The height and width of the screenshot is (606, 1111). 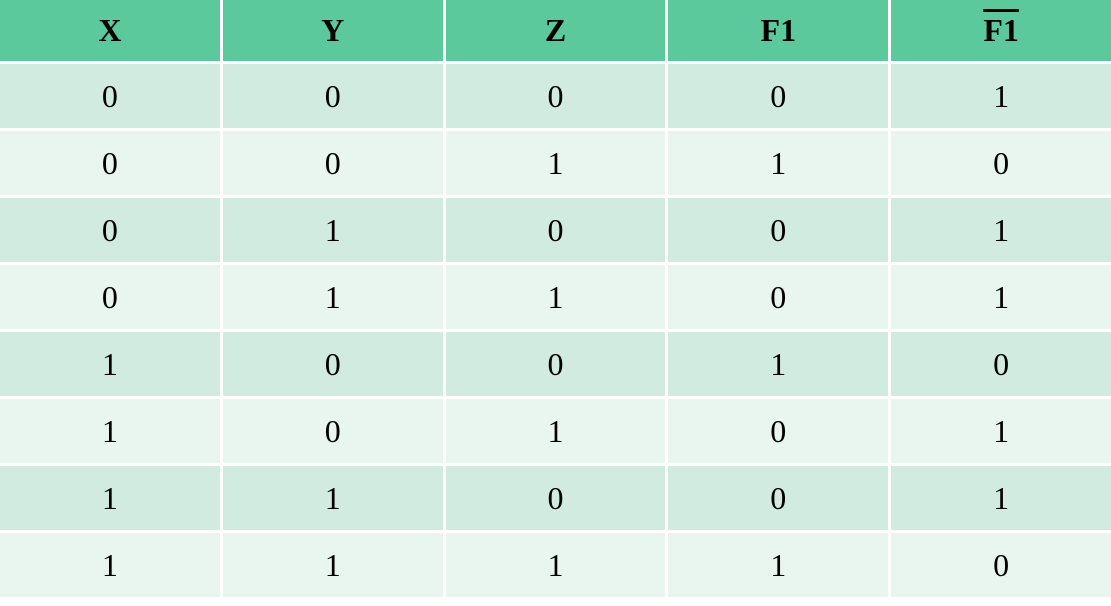 I want to click on f1-complement-label: F1, so click(x=1001, y=30).